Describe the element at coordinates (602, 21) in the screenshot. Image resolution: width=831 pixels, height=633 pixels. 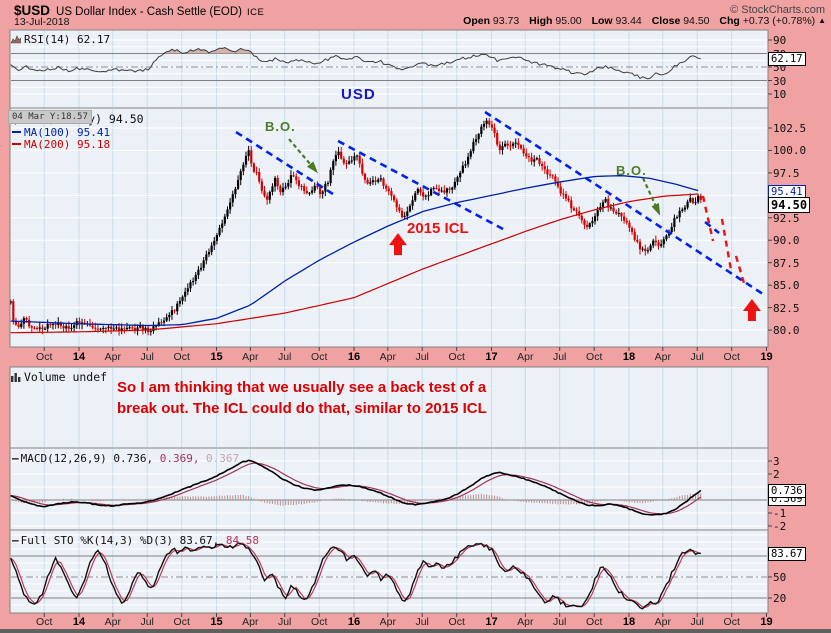
I see `low-label: Low` at that location.